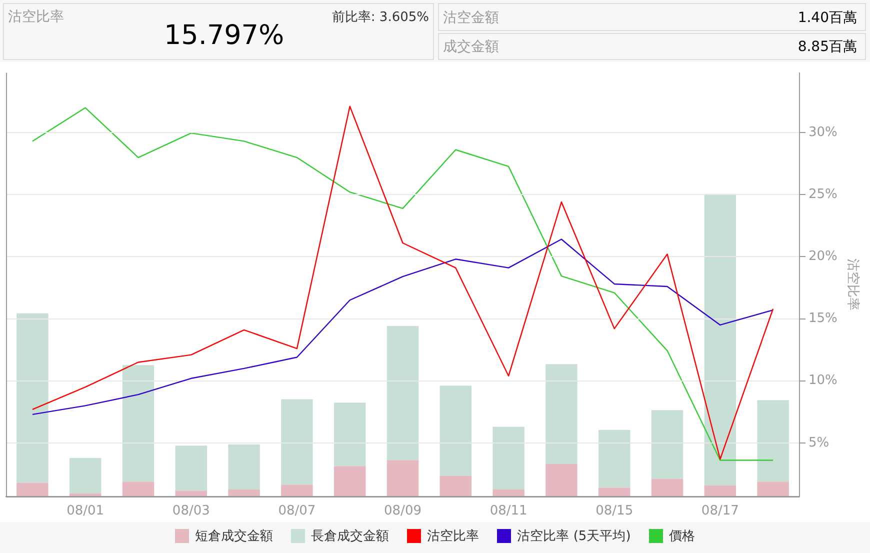  Describe the element at coordinates (823, 256) in the screenshot. I see `y2-tick-label: 20%` at that location.